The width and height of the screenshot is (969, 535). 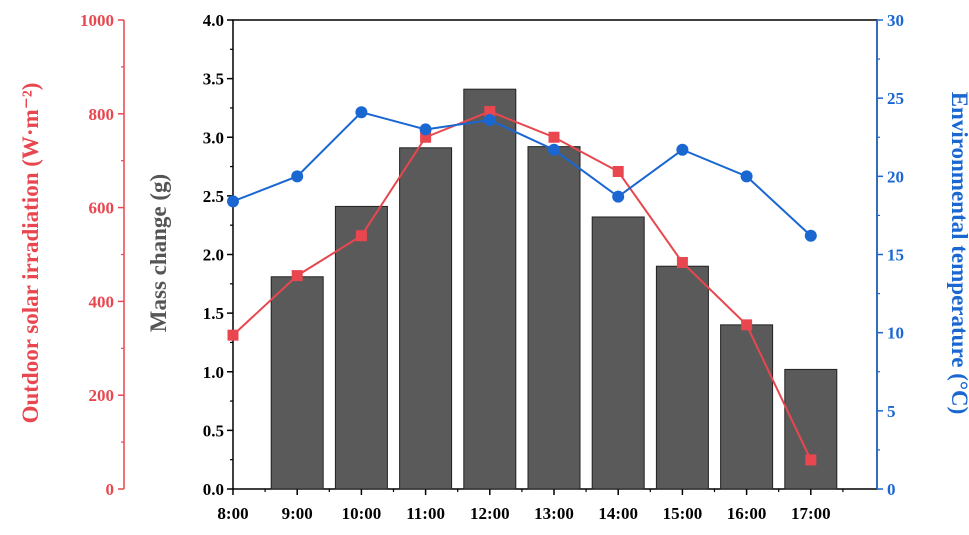 What do you see at coordinates (891, 489) in the screenshot?
I see `temperature-tick-label: 0` at bounding box center [891, 489].